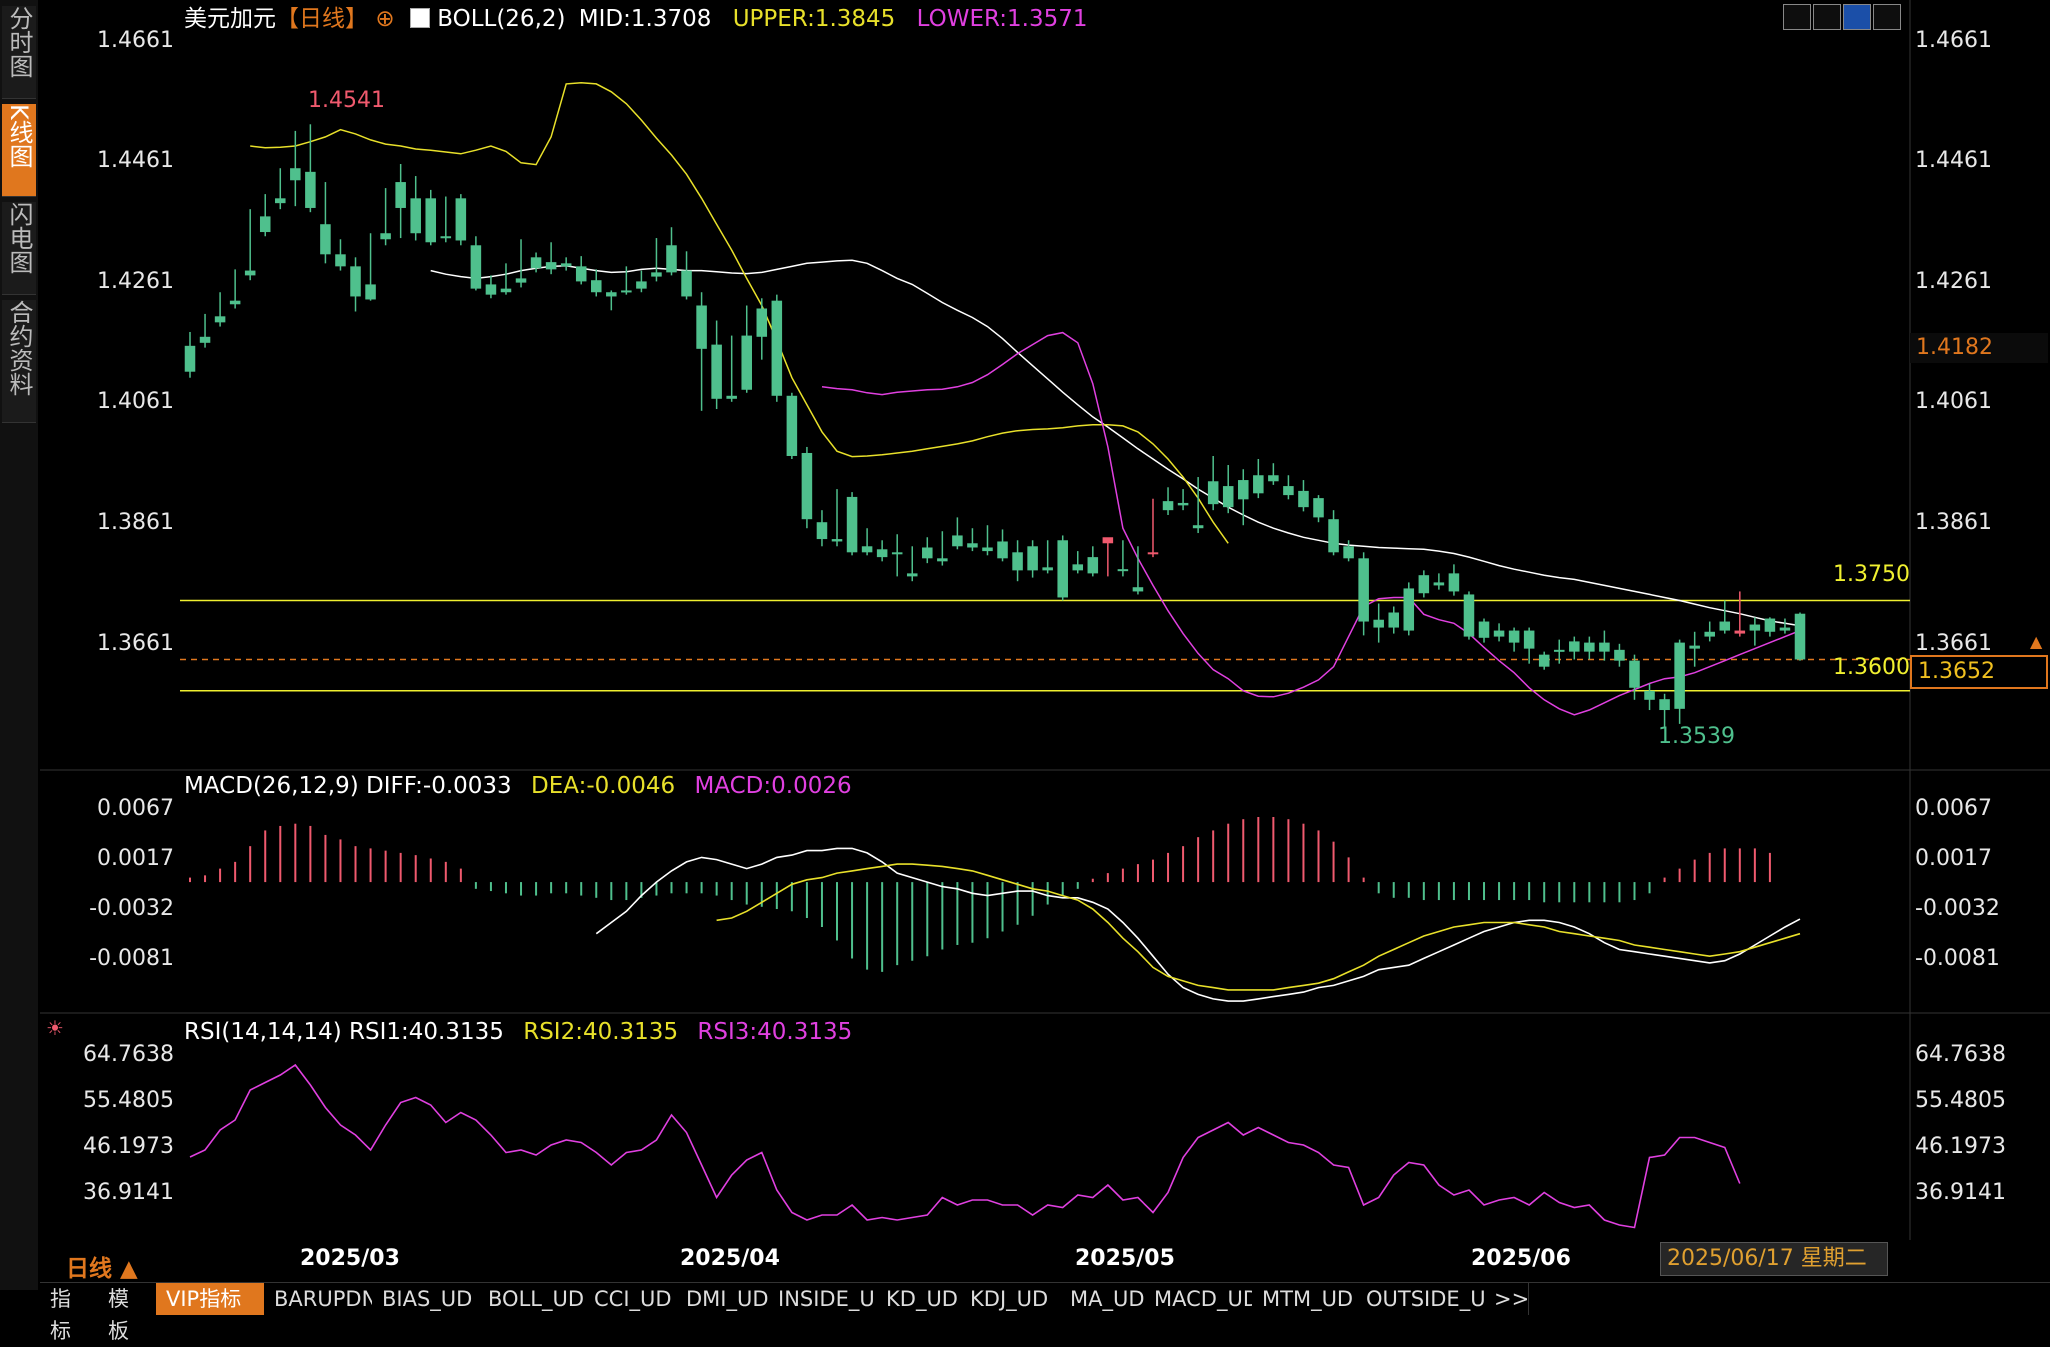 Image resolution: width=2050 pixels, height=1347 pixels. What do you see at coordinates (1953, 40) in the screenshot?
I see `y-axis-right-label: 1.4661` at bounding box center [1953, 40].